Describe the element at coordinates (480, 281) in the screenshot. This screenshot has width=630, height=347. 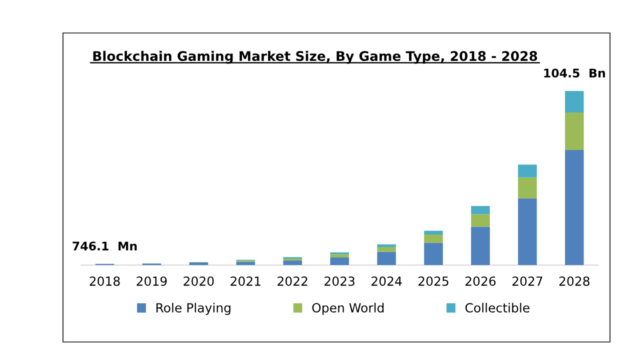
I see `x-tick-label: 2026` at that location.